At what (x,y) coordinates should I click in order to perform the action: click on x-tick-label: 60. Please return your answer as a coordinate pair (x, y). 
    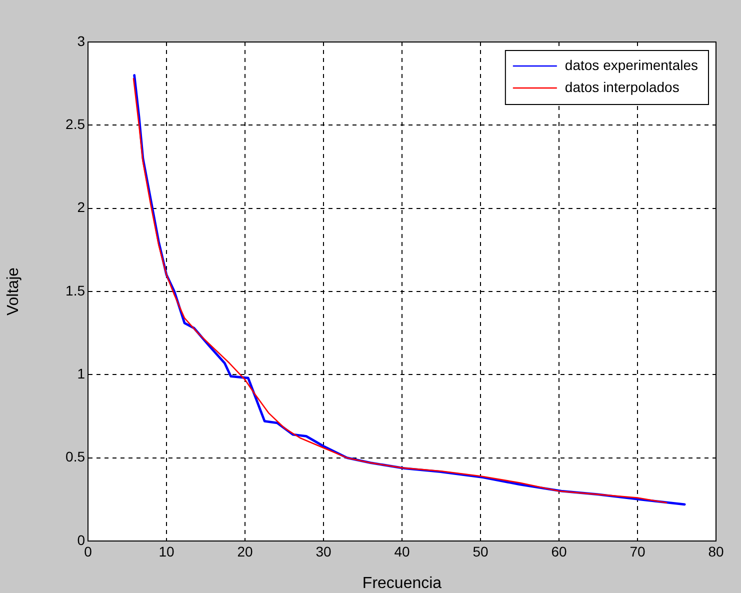
    Looking at the image, I should click on (559, 551).